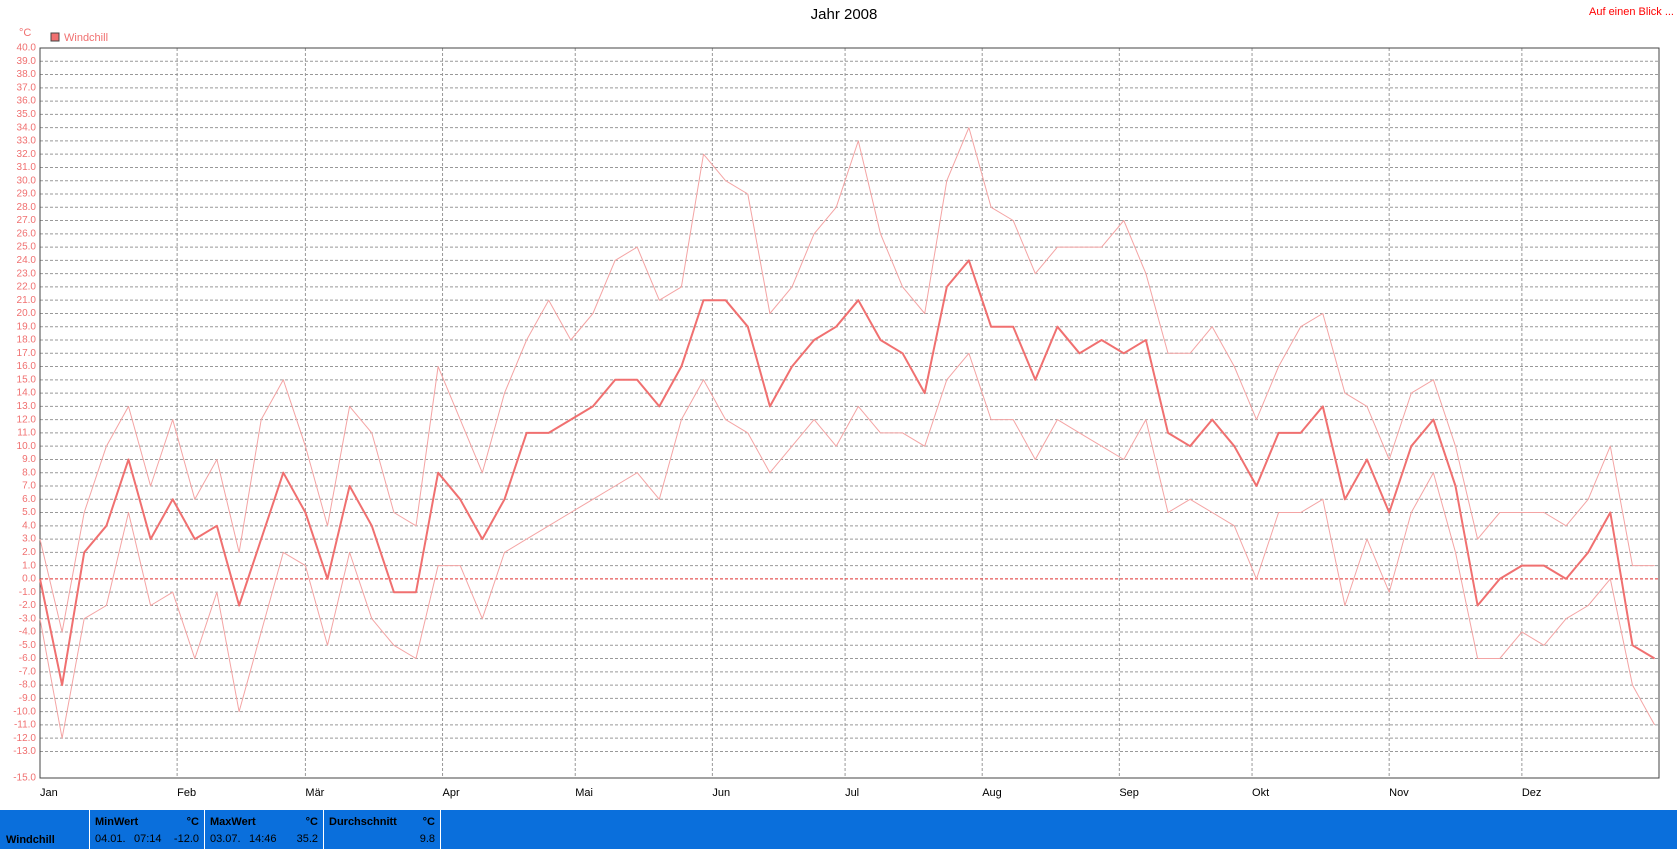  Describe the element at coordinates (55, 37) in the screenshot. I see `legend-swatch` at that location.